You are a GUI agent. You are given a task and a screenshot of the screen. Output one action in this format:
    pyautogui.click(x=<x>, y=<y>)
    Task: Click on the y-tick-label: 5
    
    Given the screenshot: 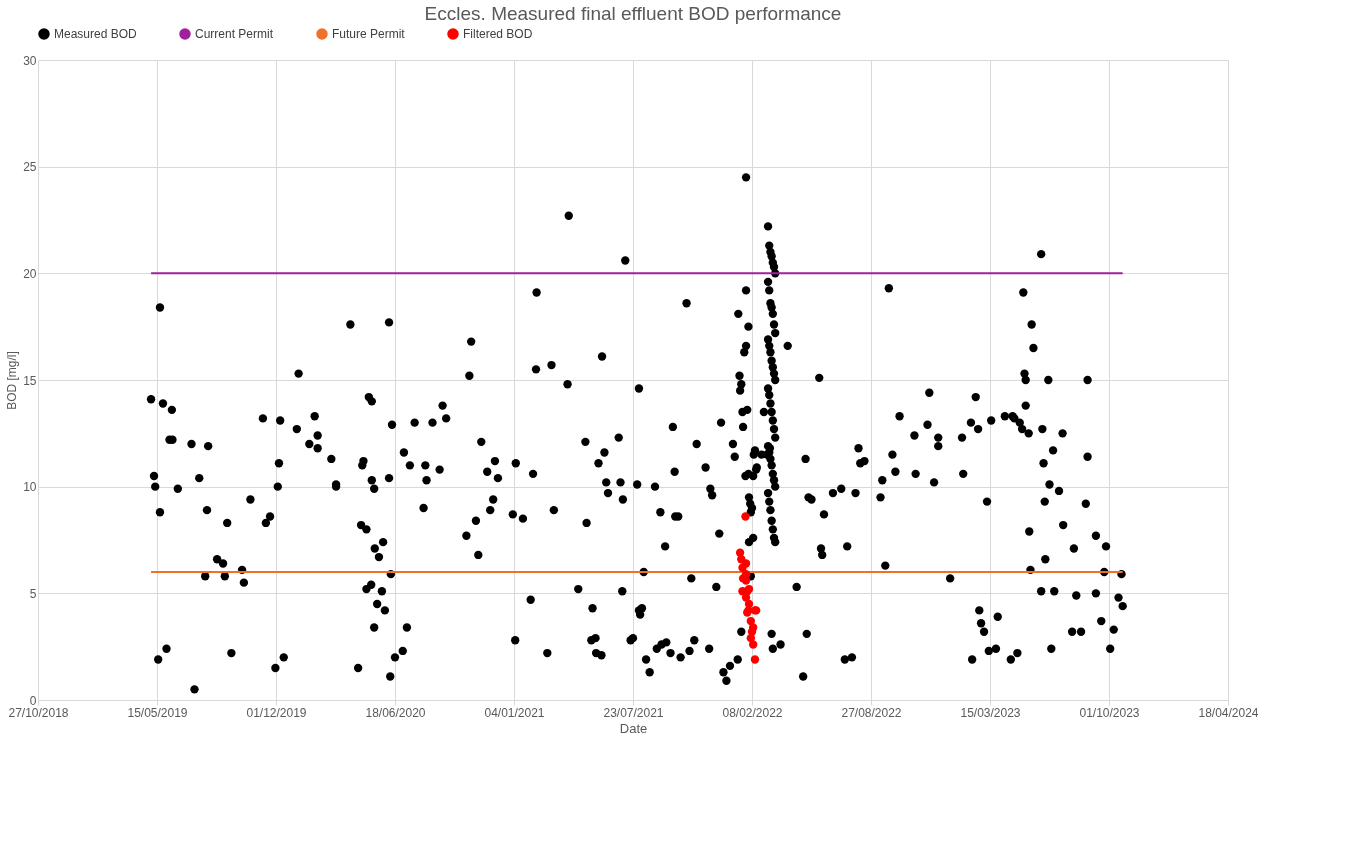 What is the action you would take?
    pyautogui.click(x=33, y=593)
    